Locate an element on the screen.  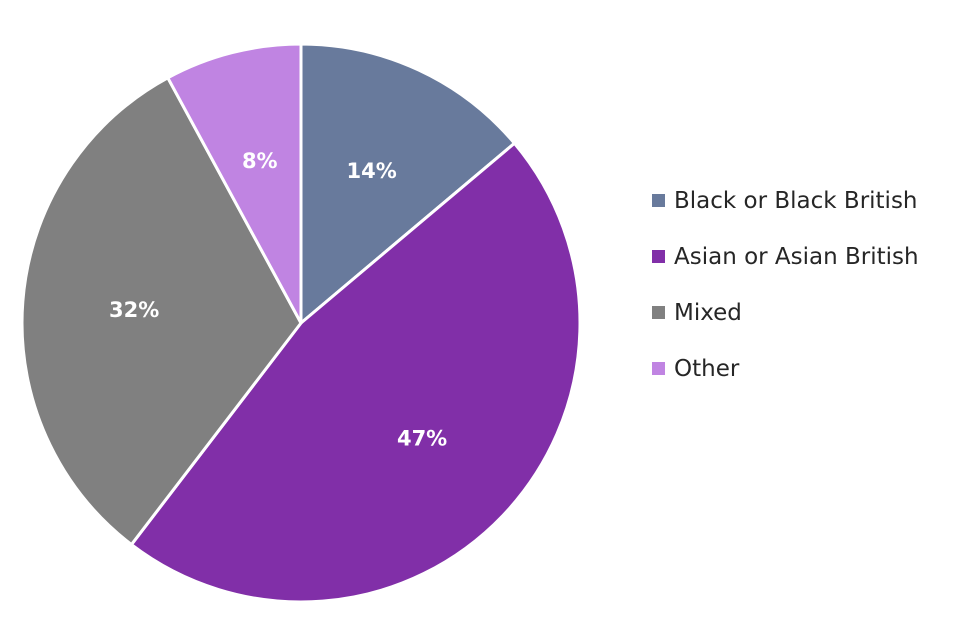
legend-label: Other is located at coordinates (707, 368).